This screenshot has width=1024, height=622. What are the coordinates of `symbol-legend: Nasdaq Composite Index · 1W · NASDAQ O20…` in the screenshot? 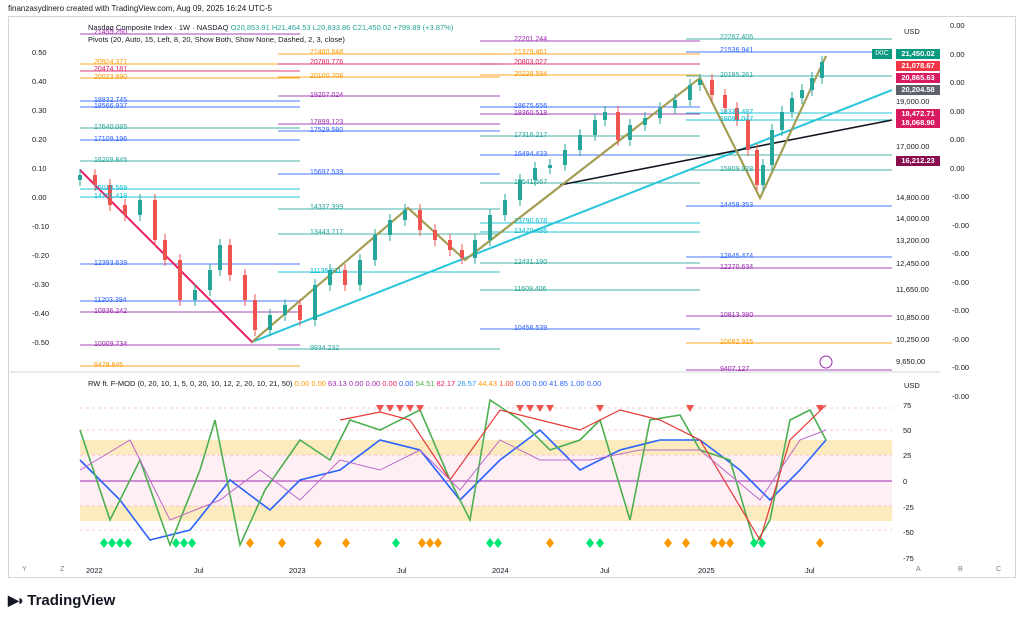 It's located at (270, 27).